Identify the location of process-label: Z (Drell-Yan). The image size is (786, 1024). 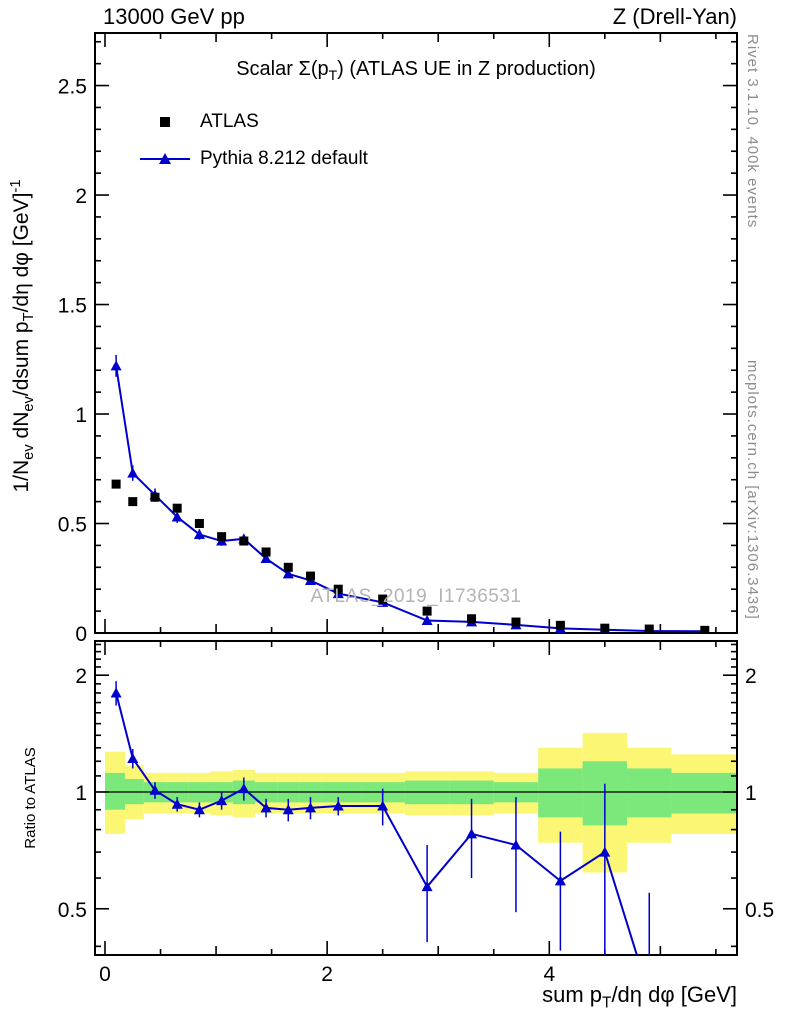
(674, 16).